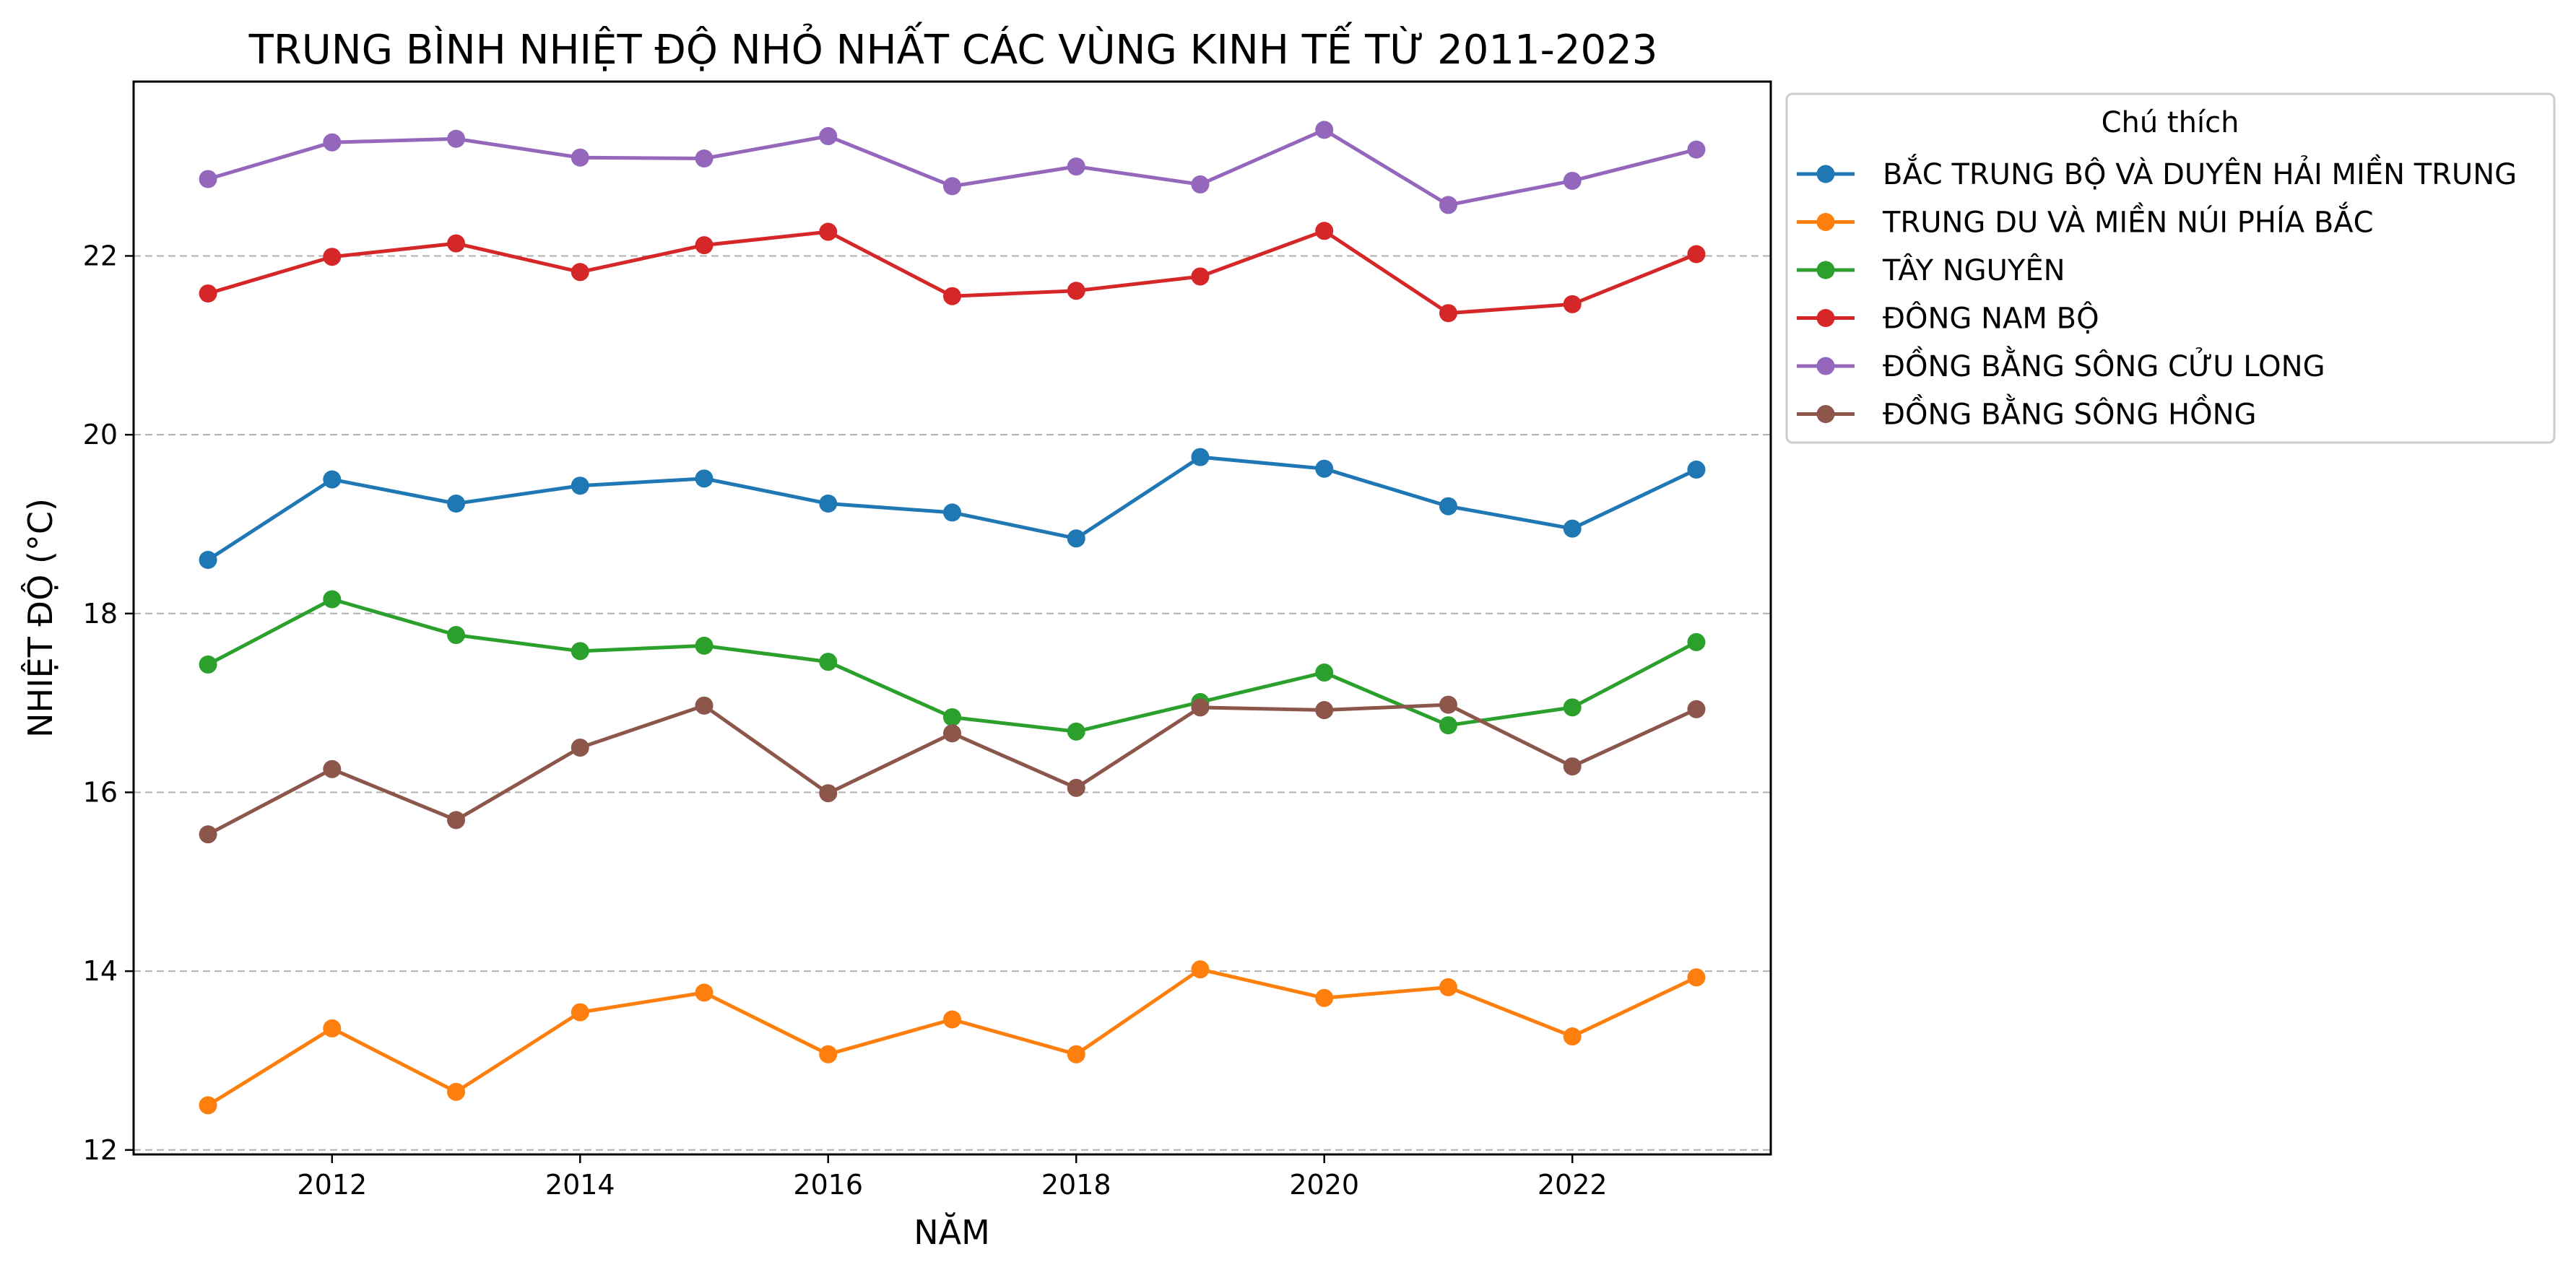 Image resolution: width=2576 pixels, height=1275 pixels. I want to click on x-tick-label: 2018, so click(1076, 1185).